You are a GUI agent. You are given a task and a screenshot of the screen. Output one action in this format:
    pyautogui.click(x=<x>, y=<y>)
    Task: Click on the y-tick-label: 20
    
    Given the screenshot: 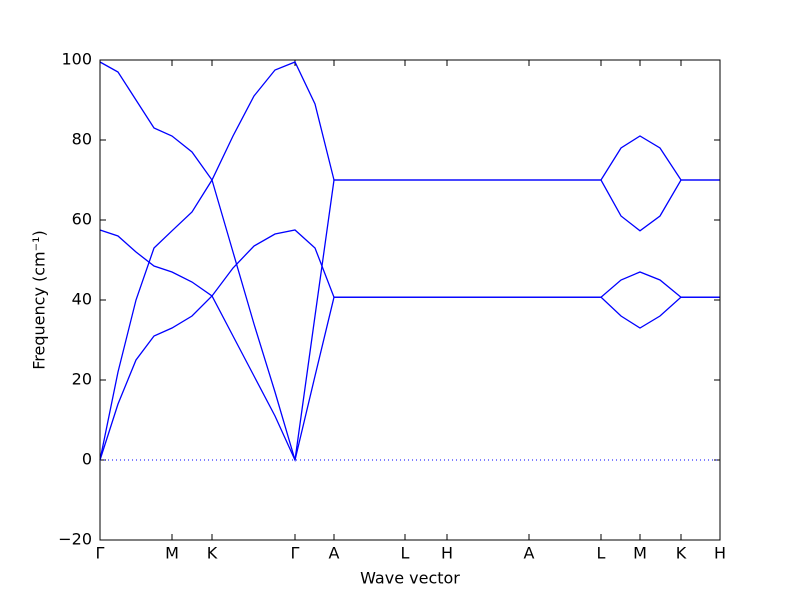 What is the action you would take?
    pyautogui.click(x=82, y=379)
    